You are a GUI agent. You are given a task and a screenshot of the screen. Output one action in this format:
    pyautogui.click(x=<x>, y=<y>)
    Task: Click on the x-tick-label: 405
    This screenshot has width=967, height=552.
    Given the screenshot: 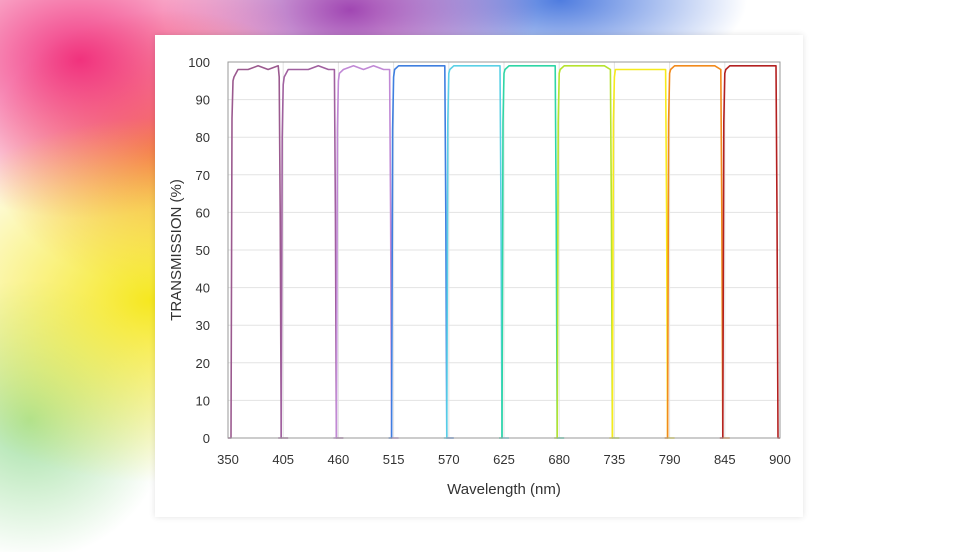 What is the action you would take?
    pyautogui.click(x=283, y=459)
    